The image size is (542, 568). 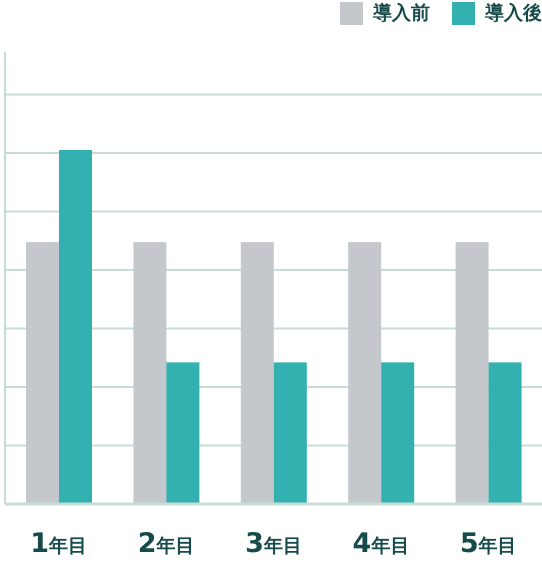 What do you see at coordinates (381, 543) in the screenshot?
I see `x-tick-label: 4年目` at bounding box center [381, 543].